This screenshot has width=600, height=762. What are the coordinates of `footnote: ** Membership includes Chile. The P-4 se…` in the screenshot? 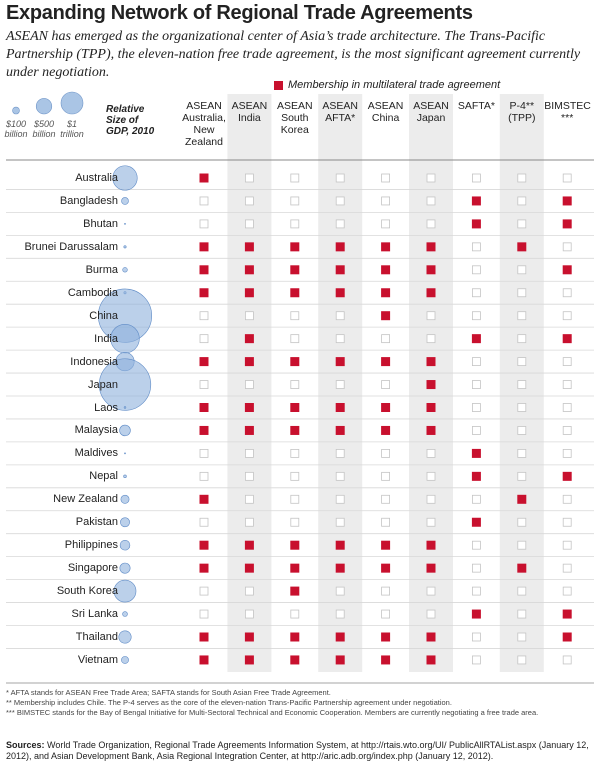 It's located at (229, 702).